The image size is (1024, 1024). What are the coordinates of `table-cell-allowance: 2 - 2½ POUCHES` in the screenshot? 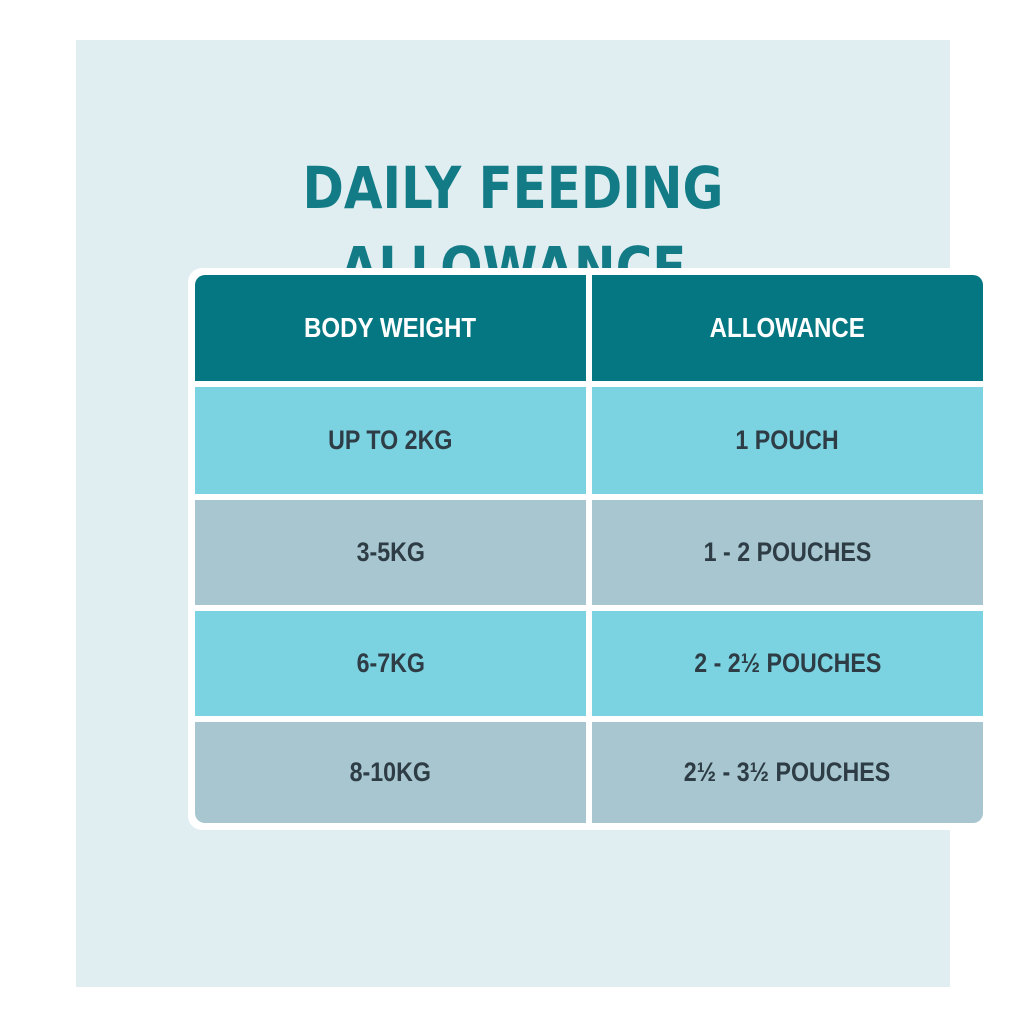 It's located at (787, 663).